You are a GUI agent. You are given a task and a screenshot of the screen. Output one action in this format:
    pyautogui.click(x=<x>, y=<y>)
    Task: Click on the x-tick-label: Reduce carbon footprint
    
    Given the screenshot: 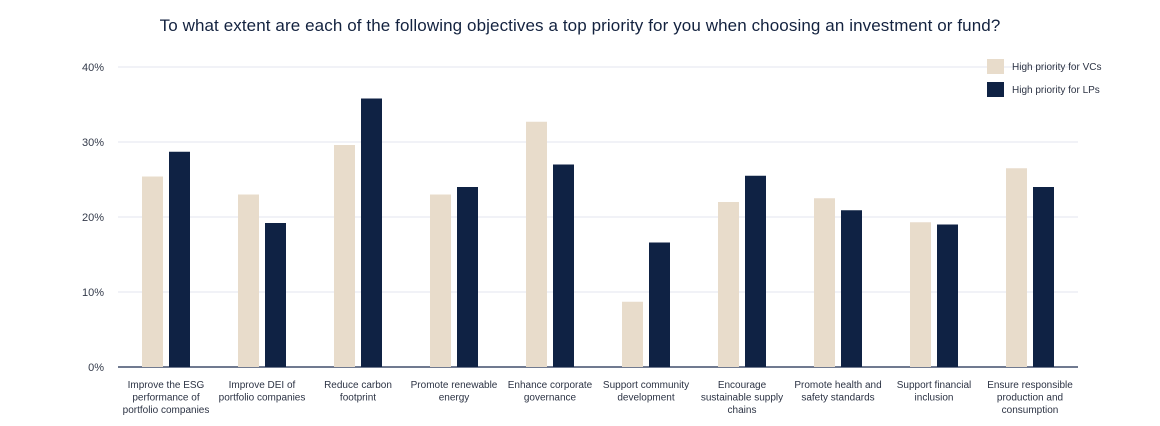 What is the action you would take?
    pyautogui.click(x=358, y=392)
    